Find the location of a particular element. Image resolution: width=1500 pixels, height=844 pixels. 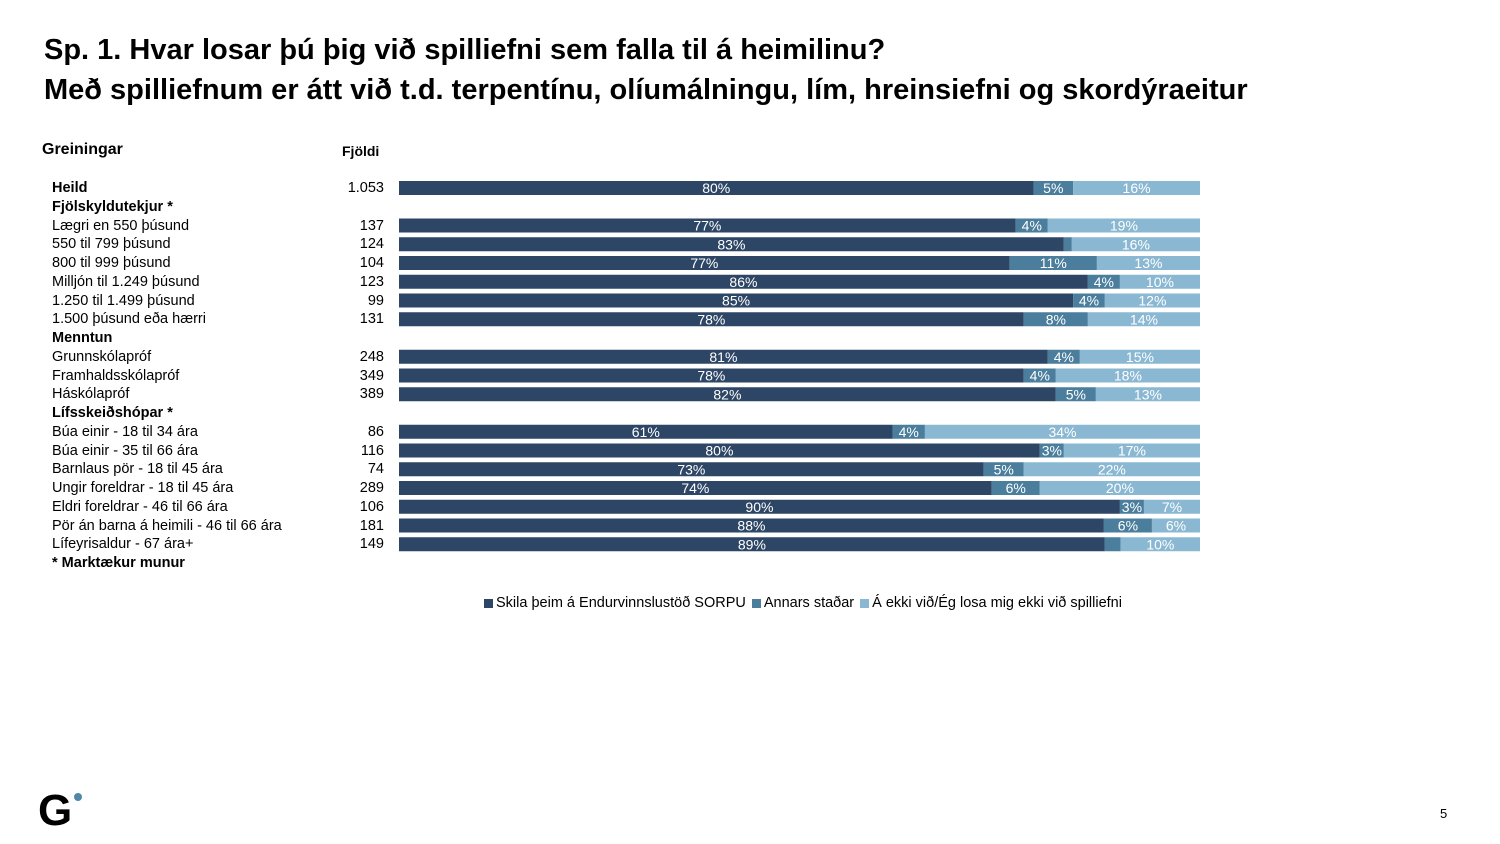

data-label: 81% is located at coordinates (723, 357).